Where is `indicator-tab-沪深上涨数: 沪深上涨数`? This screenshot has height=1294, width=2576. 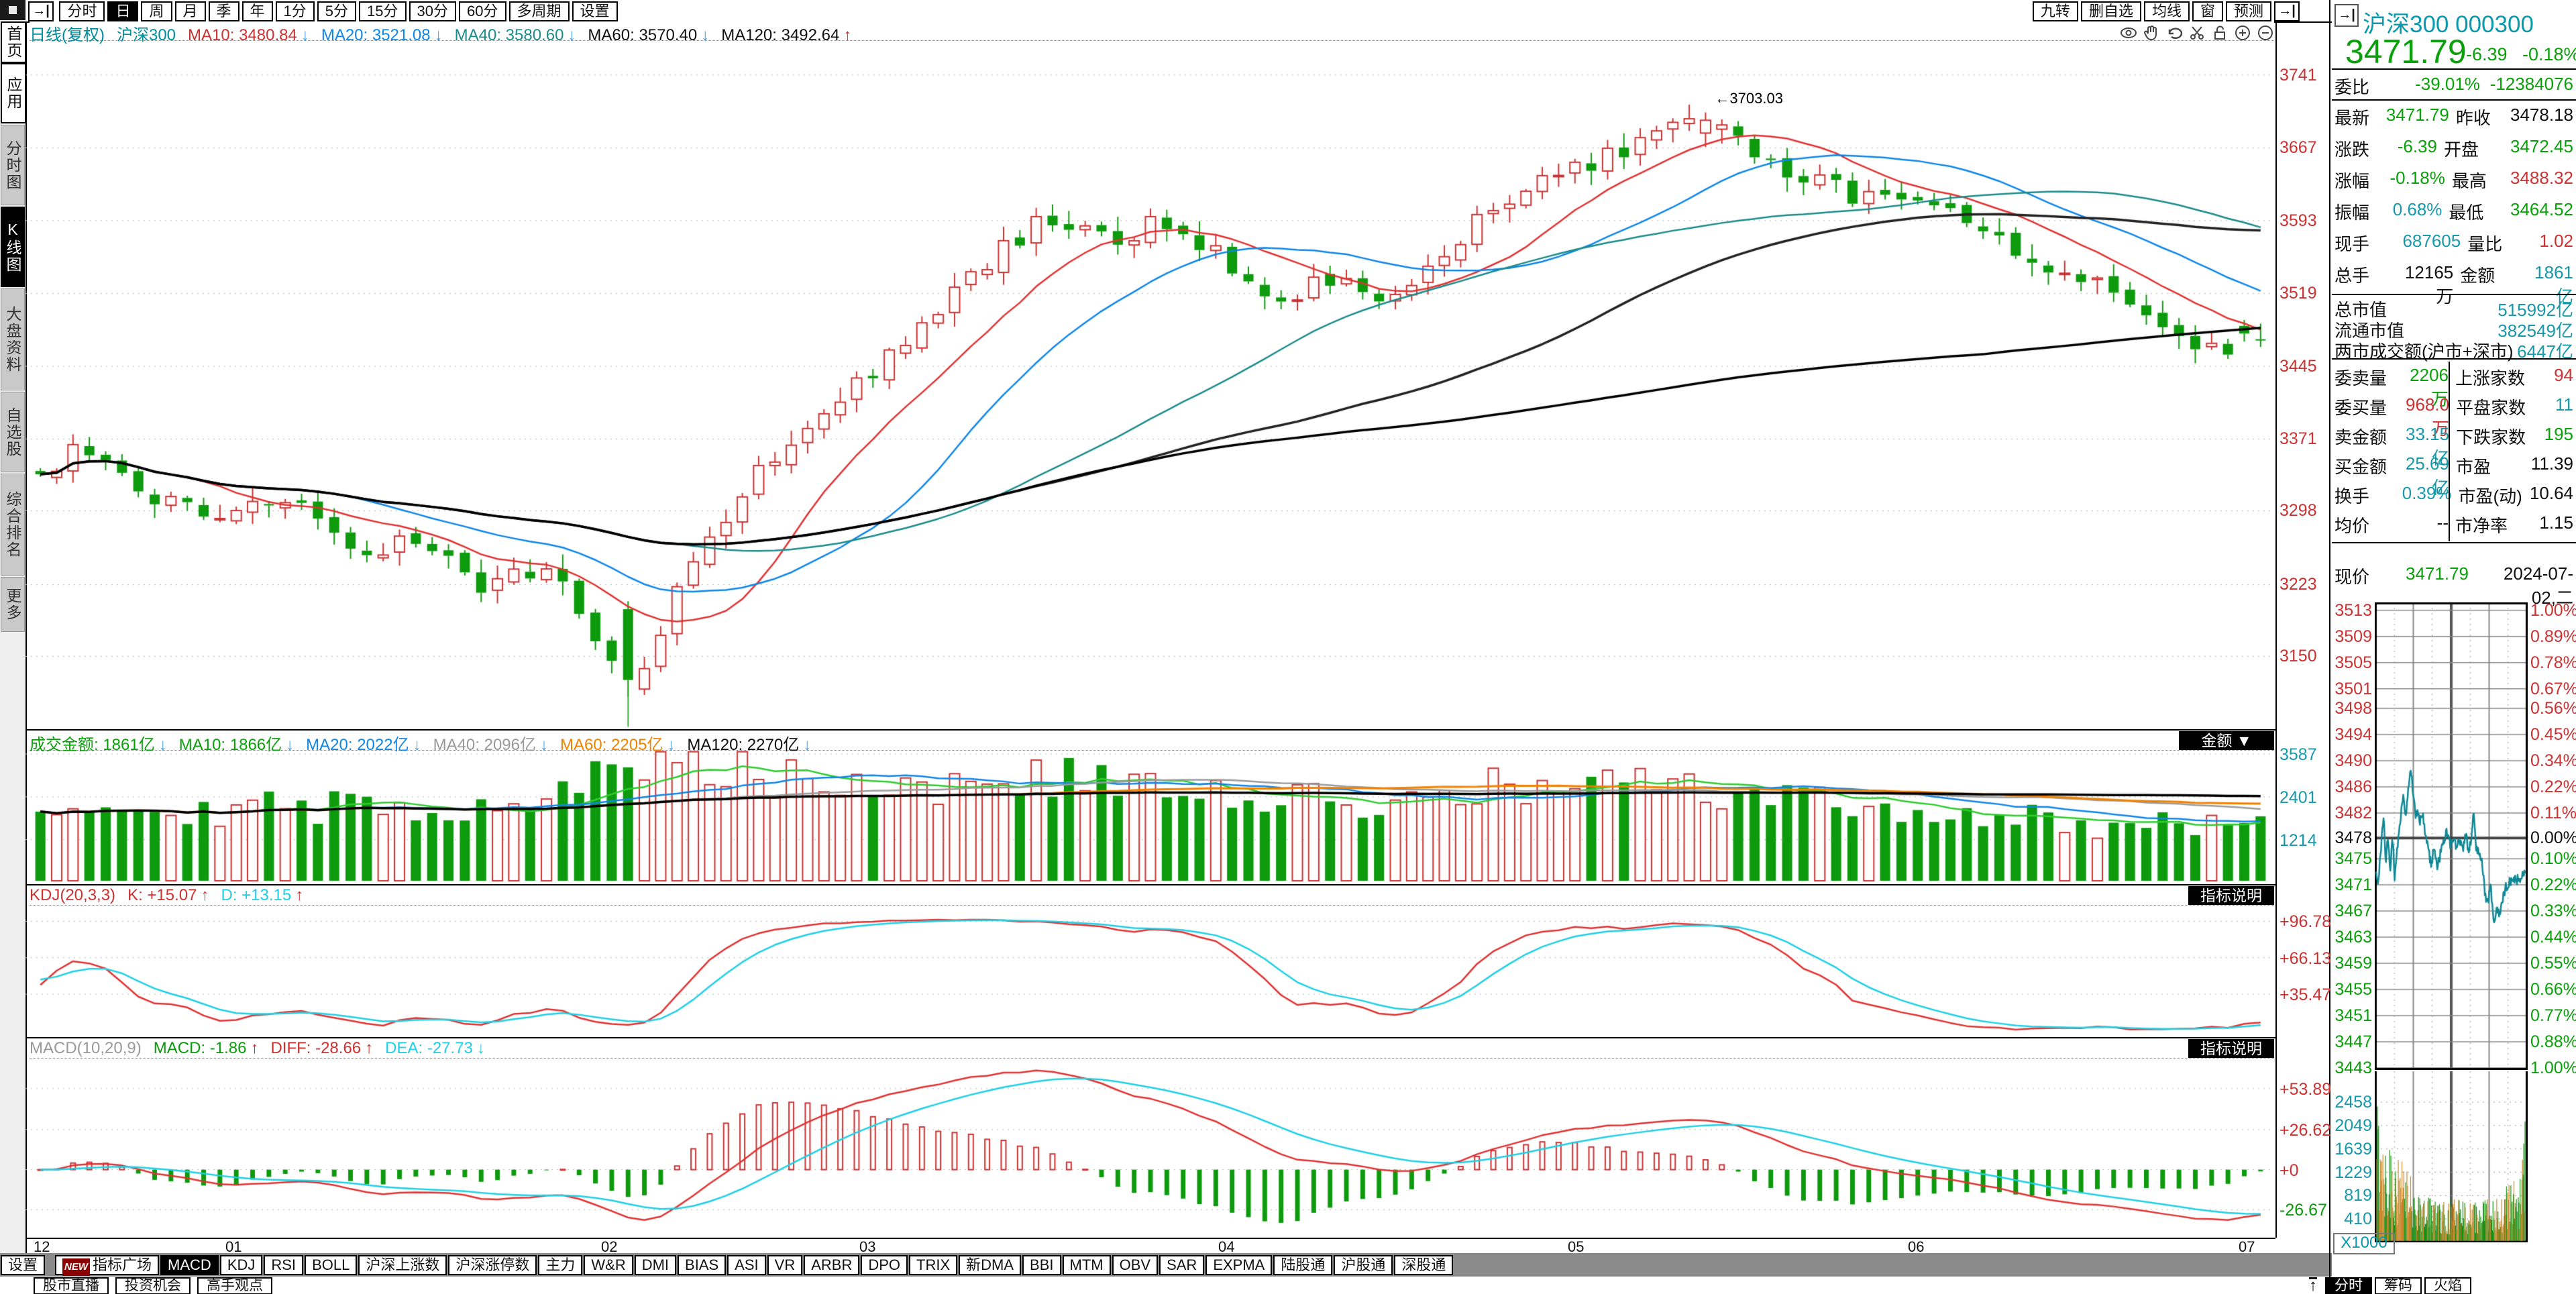
indicator-tab-沪深上涨数: 沪深上涨数 is located at coordinates (402, 1265).